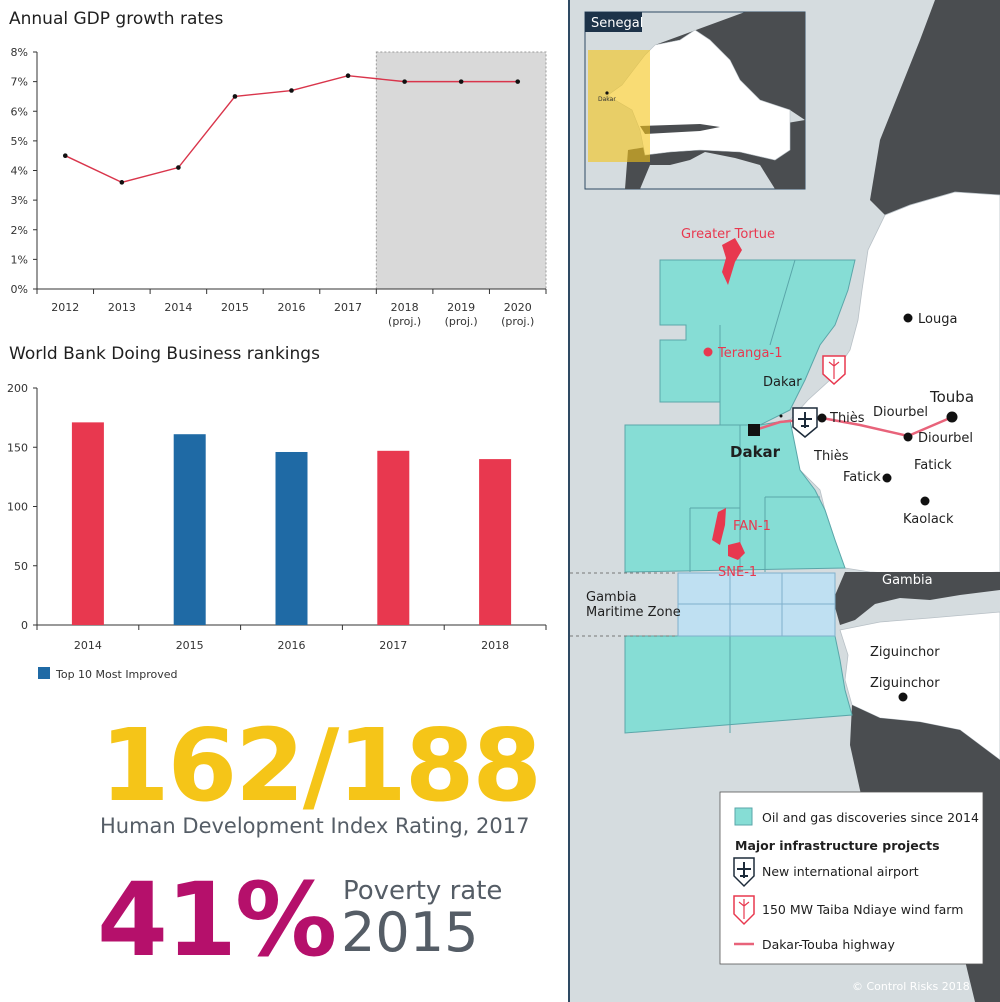 This screenshot has height=1002, width=1000. Describe the element at coordinates (822, 418) in the screenshot. I see `thies-marker` at that location.